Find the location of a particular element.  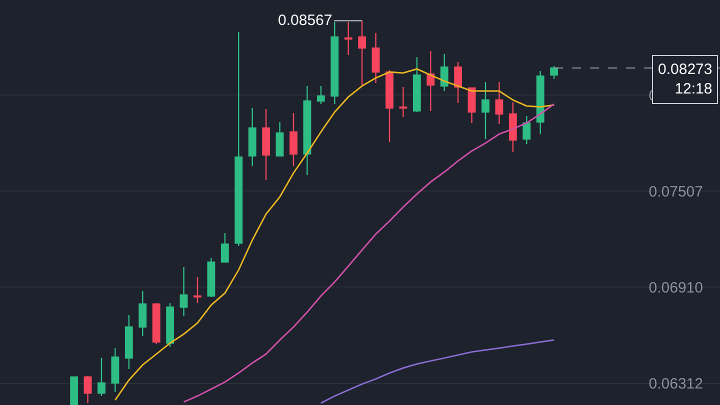

text: 12:18 is located at coordinates (693, 89).